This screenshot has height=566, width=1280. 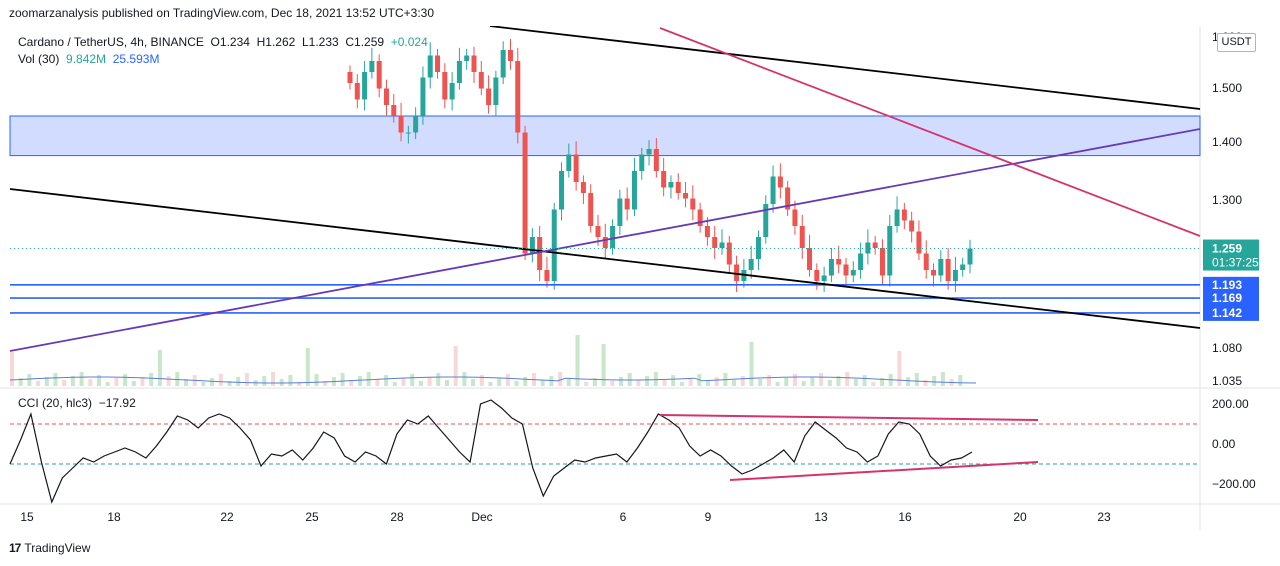 What do you see at coordinates (88, 59) in the screenshot?
I see `volume-legend: Vol (30) 9.842M 25.593M` at bounding box center [88, 59].